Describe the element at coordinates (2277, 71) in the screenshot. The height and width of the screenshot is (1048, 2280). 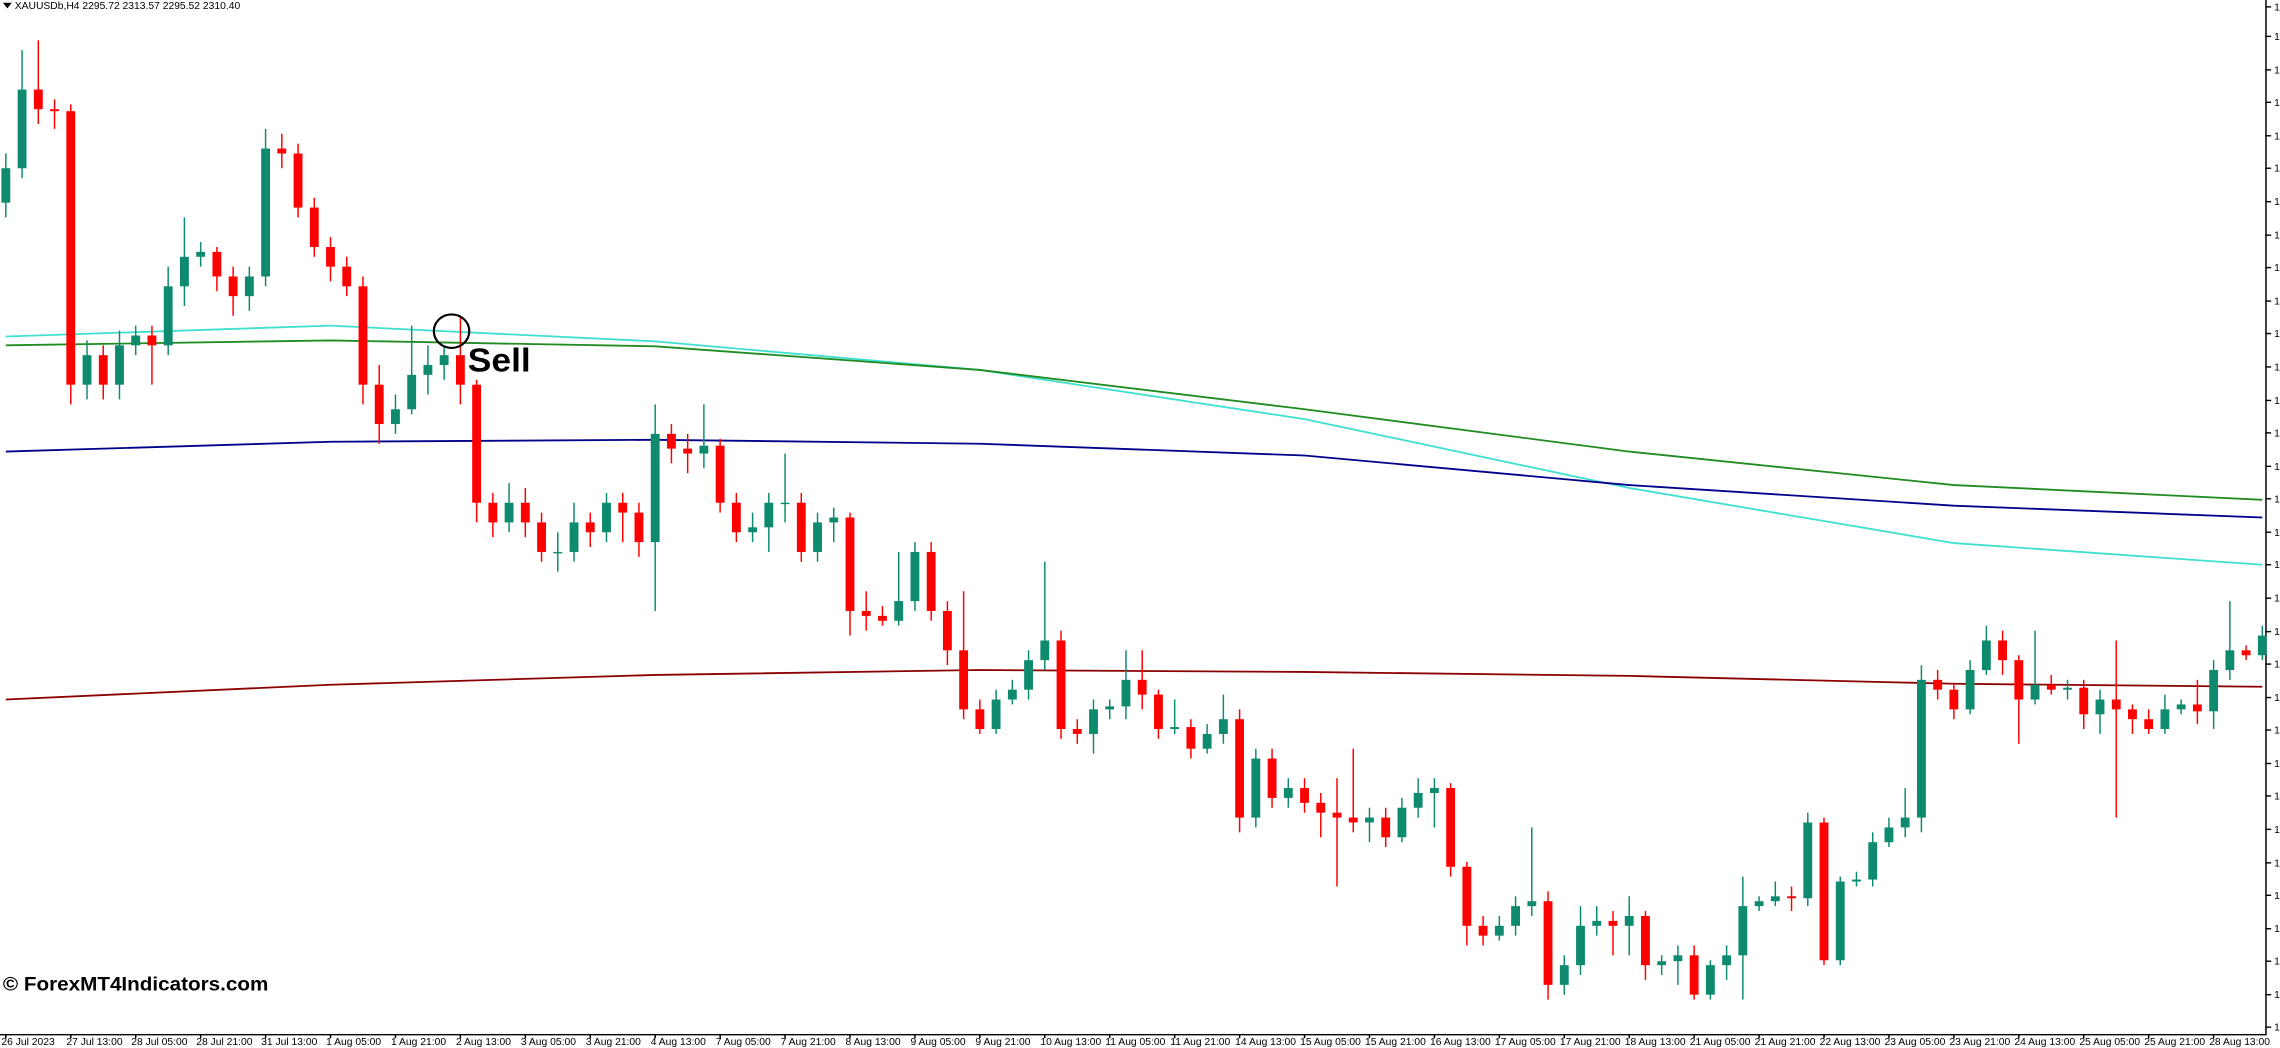
I see `y-tick-label: 1980.00` at that location.